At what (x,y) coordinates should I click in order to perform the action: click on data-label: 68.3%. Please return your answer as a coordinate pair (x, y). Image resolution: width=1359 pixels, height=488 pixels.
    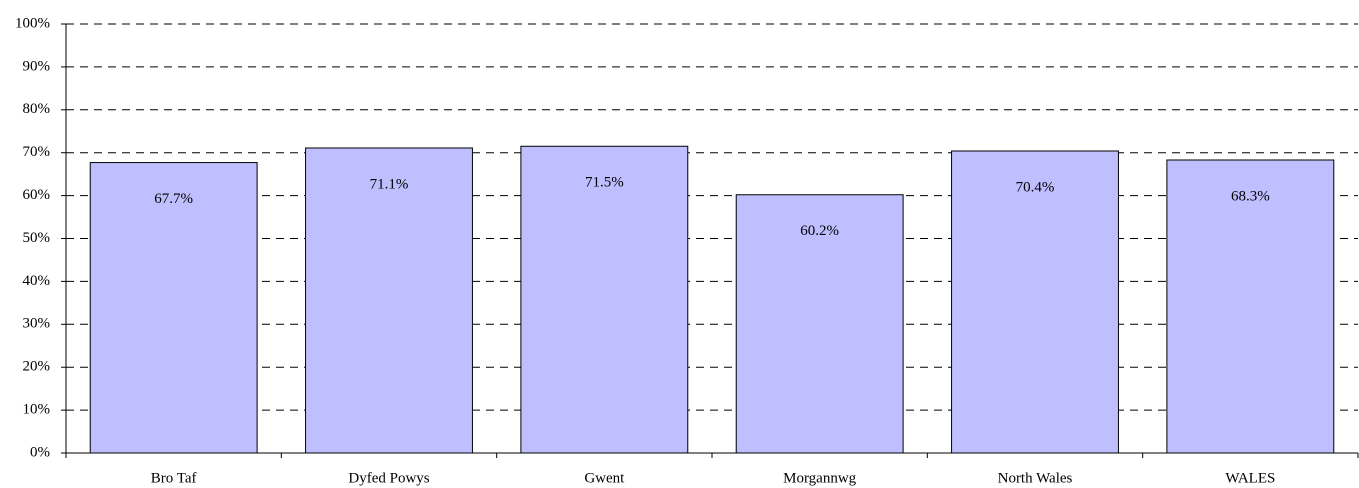
    Looking at the image, I should click on (1250, 196).